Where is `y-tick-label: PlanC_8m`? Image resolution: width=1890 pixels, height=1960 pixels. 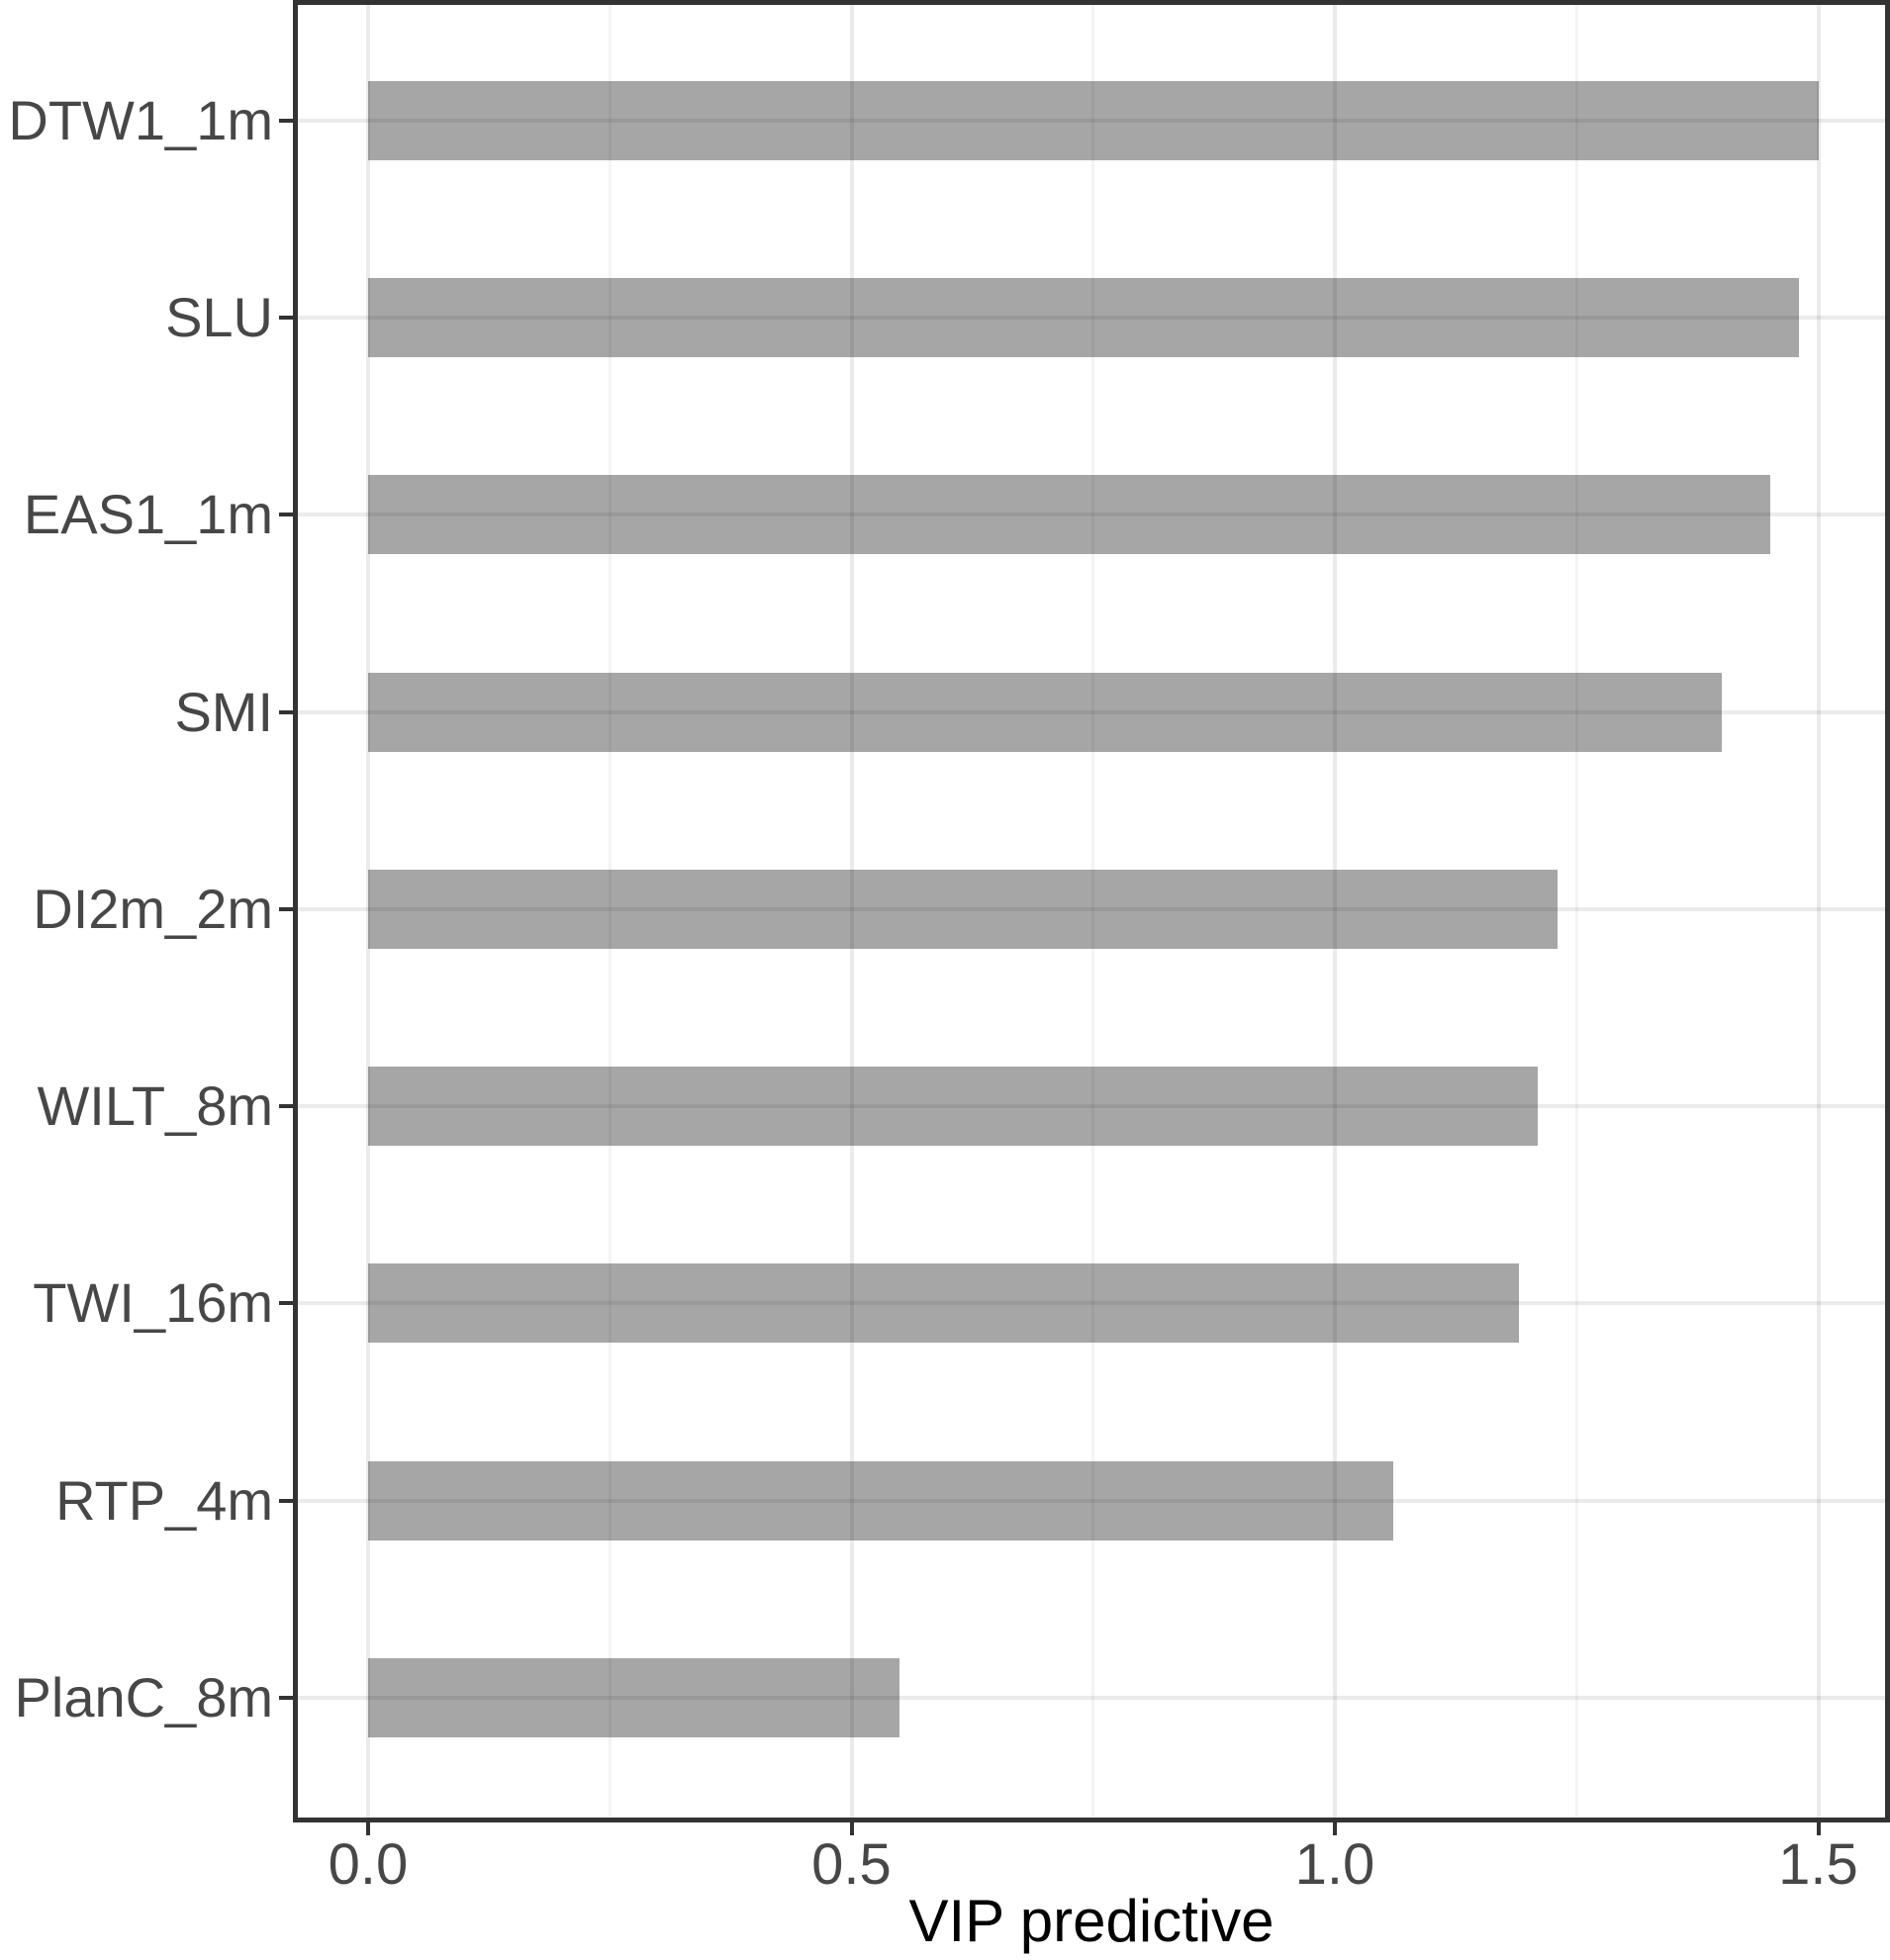 y-tick-label: PlanC_8m is located at coordinates (143, 1696).